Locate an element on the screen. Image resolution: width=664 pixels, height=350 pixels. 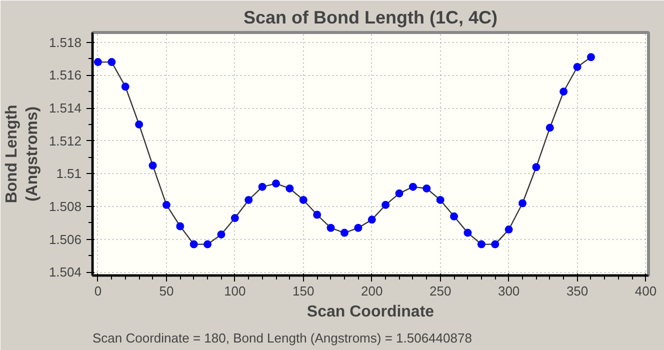
x-tick-label: 150 is located at coordinates (303, 291).